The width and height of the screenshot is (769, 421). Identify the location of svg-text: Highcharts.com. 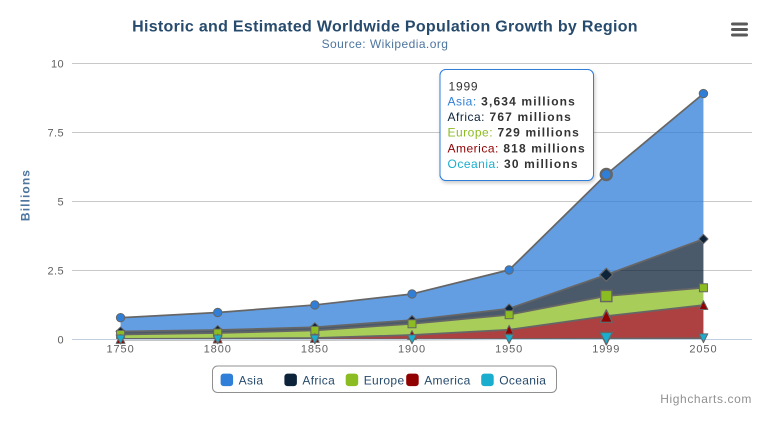
(706, 399).